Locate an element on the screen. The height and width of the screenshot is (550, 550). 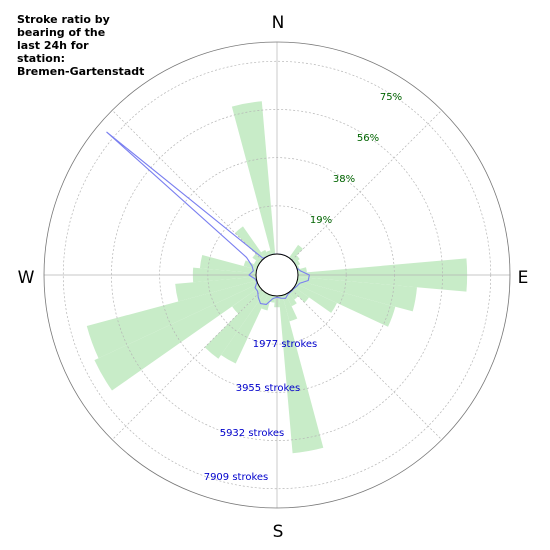
stroke-tick-label: 5932 strokes is located at coordinates (252, 433).